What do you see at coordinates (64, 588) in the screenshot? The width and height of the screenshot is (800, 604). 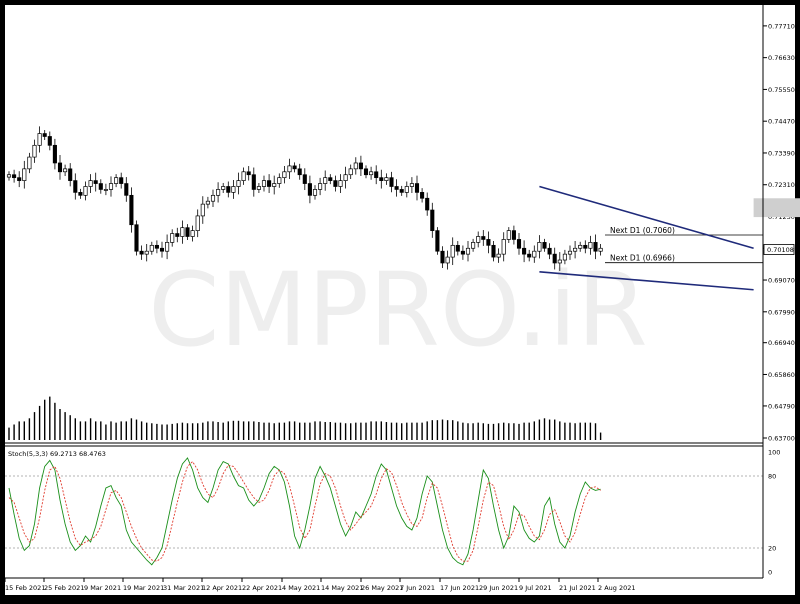 I see `time-tick-label: 25 Feb 2021` at bounding box center [64, 588].